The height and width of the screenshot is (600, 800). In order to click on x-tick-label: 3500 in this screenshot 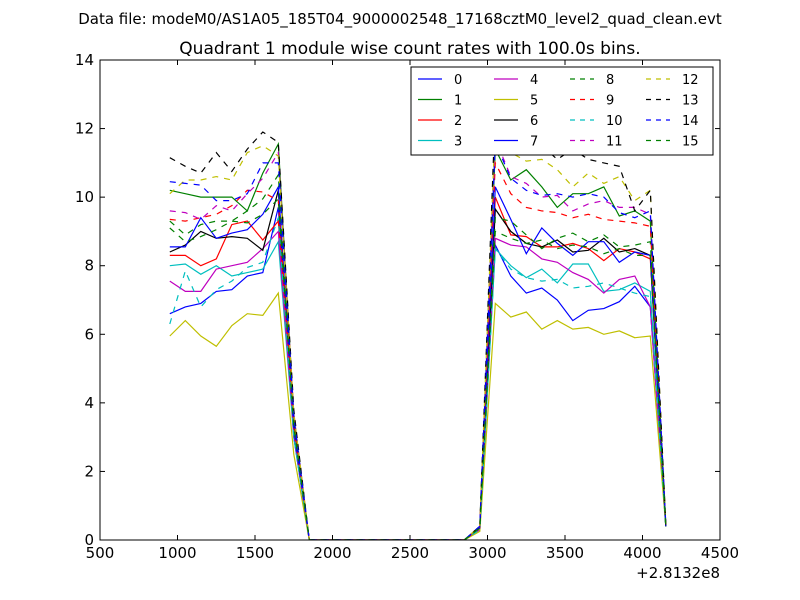, I will do `click(565, 553)`.